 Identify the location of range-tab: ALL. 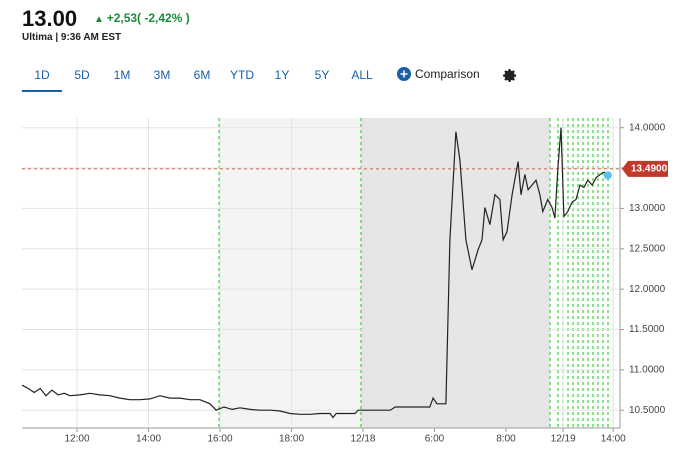
(362, 75).